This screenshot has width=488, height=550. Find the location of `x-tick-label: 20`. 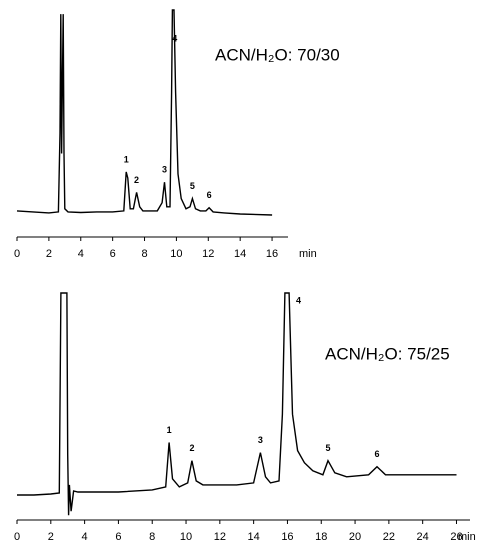

x-tick-label: 20 is located at coordinates (355, 537).